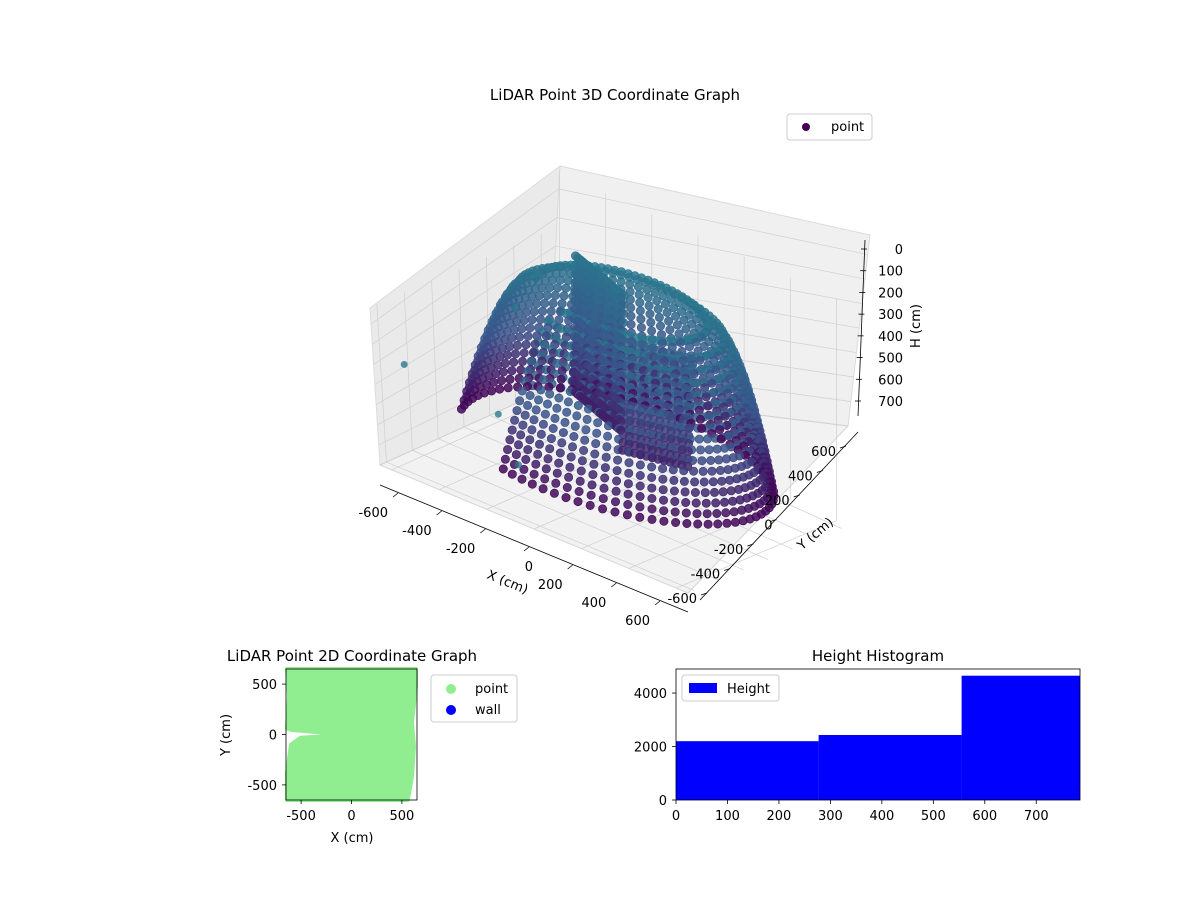 The height and width of the screenshot is (900, 1200). Describe the element at coordinates (352, 656) in the screenshot. I see `chart-title-2d: LiDAR Point 2D Coordinate Graph` at that location.